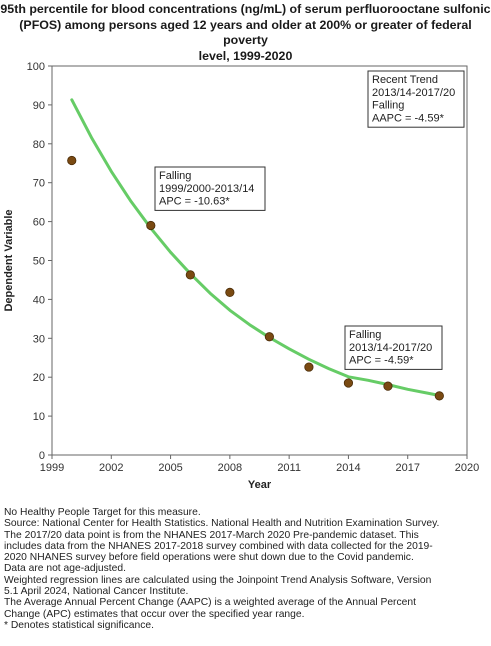 This screenshot has width=491, height=646. I want to click on annotation-text: APC = -4.59*, so click(381, 361).